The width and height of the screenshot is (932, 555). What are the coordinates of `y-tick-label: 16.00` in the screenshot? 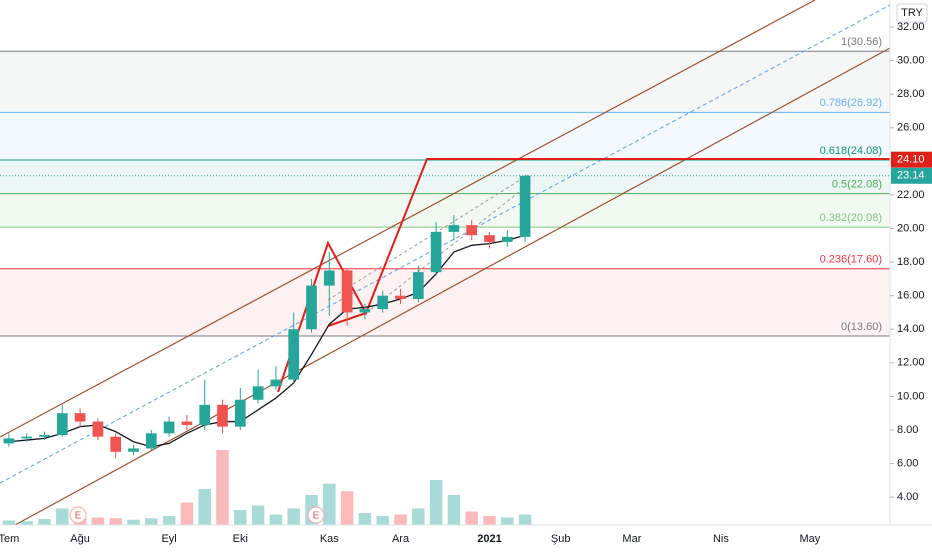 It's located at (911, 296).